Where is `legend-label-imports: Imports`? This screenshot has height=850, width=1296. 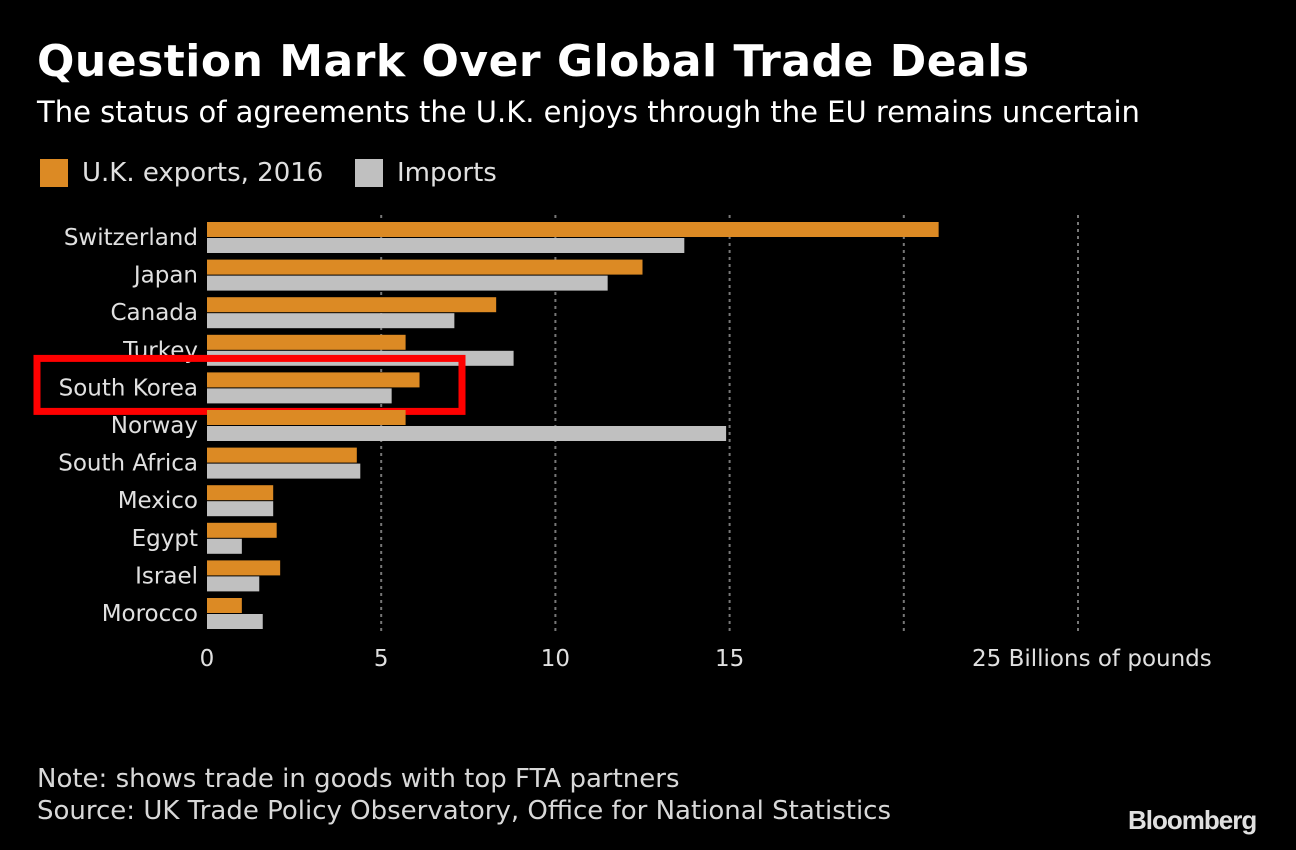
legend-label-imports: Imports is located at coordinates (447, 173).